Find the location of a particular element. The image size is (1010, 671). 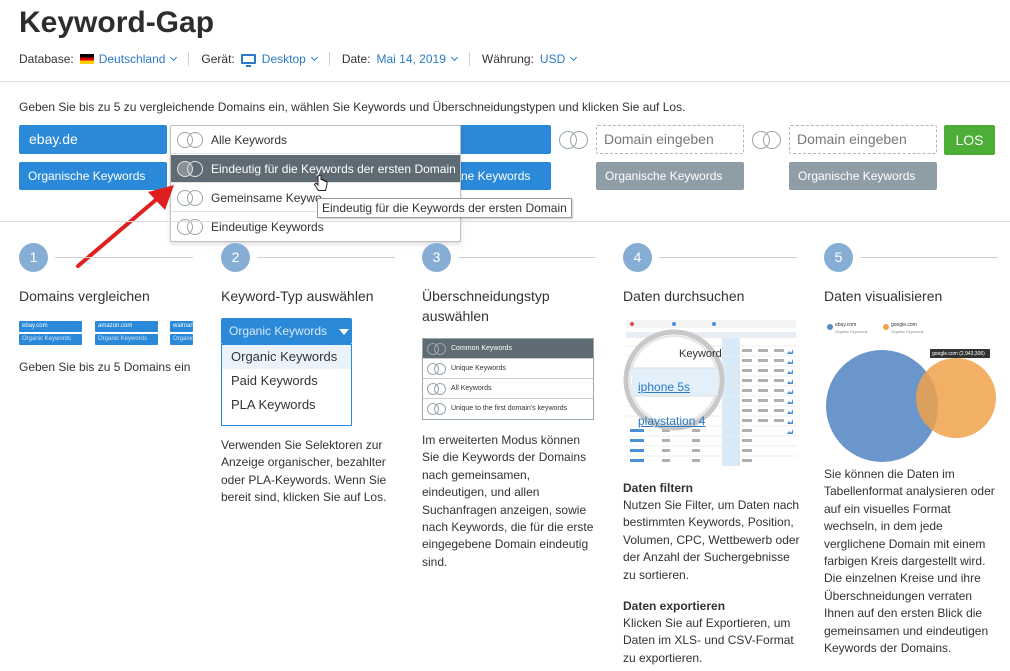

mini-domain-3: walmart.com is located at coordinates (181, 326).